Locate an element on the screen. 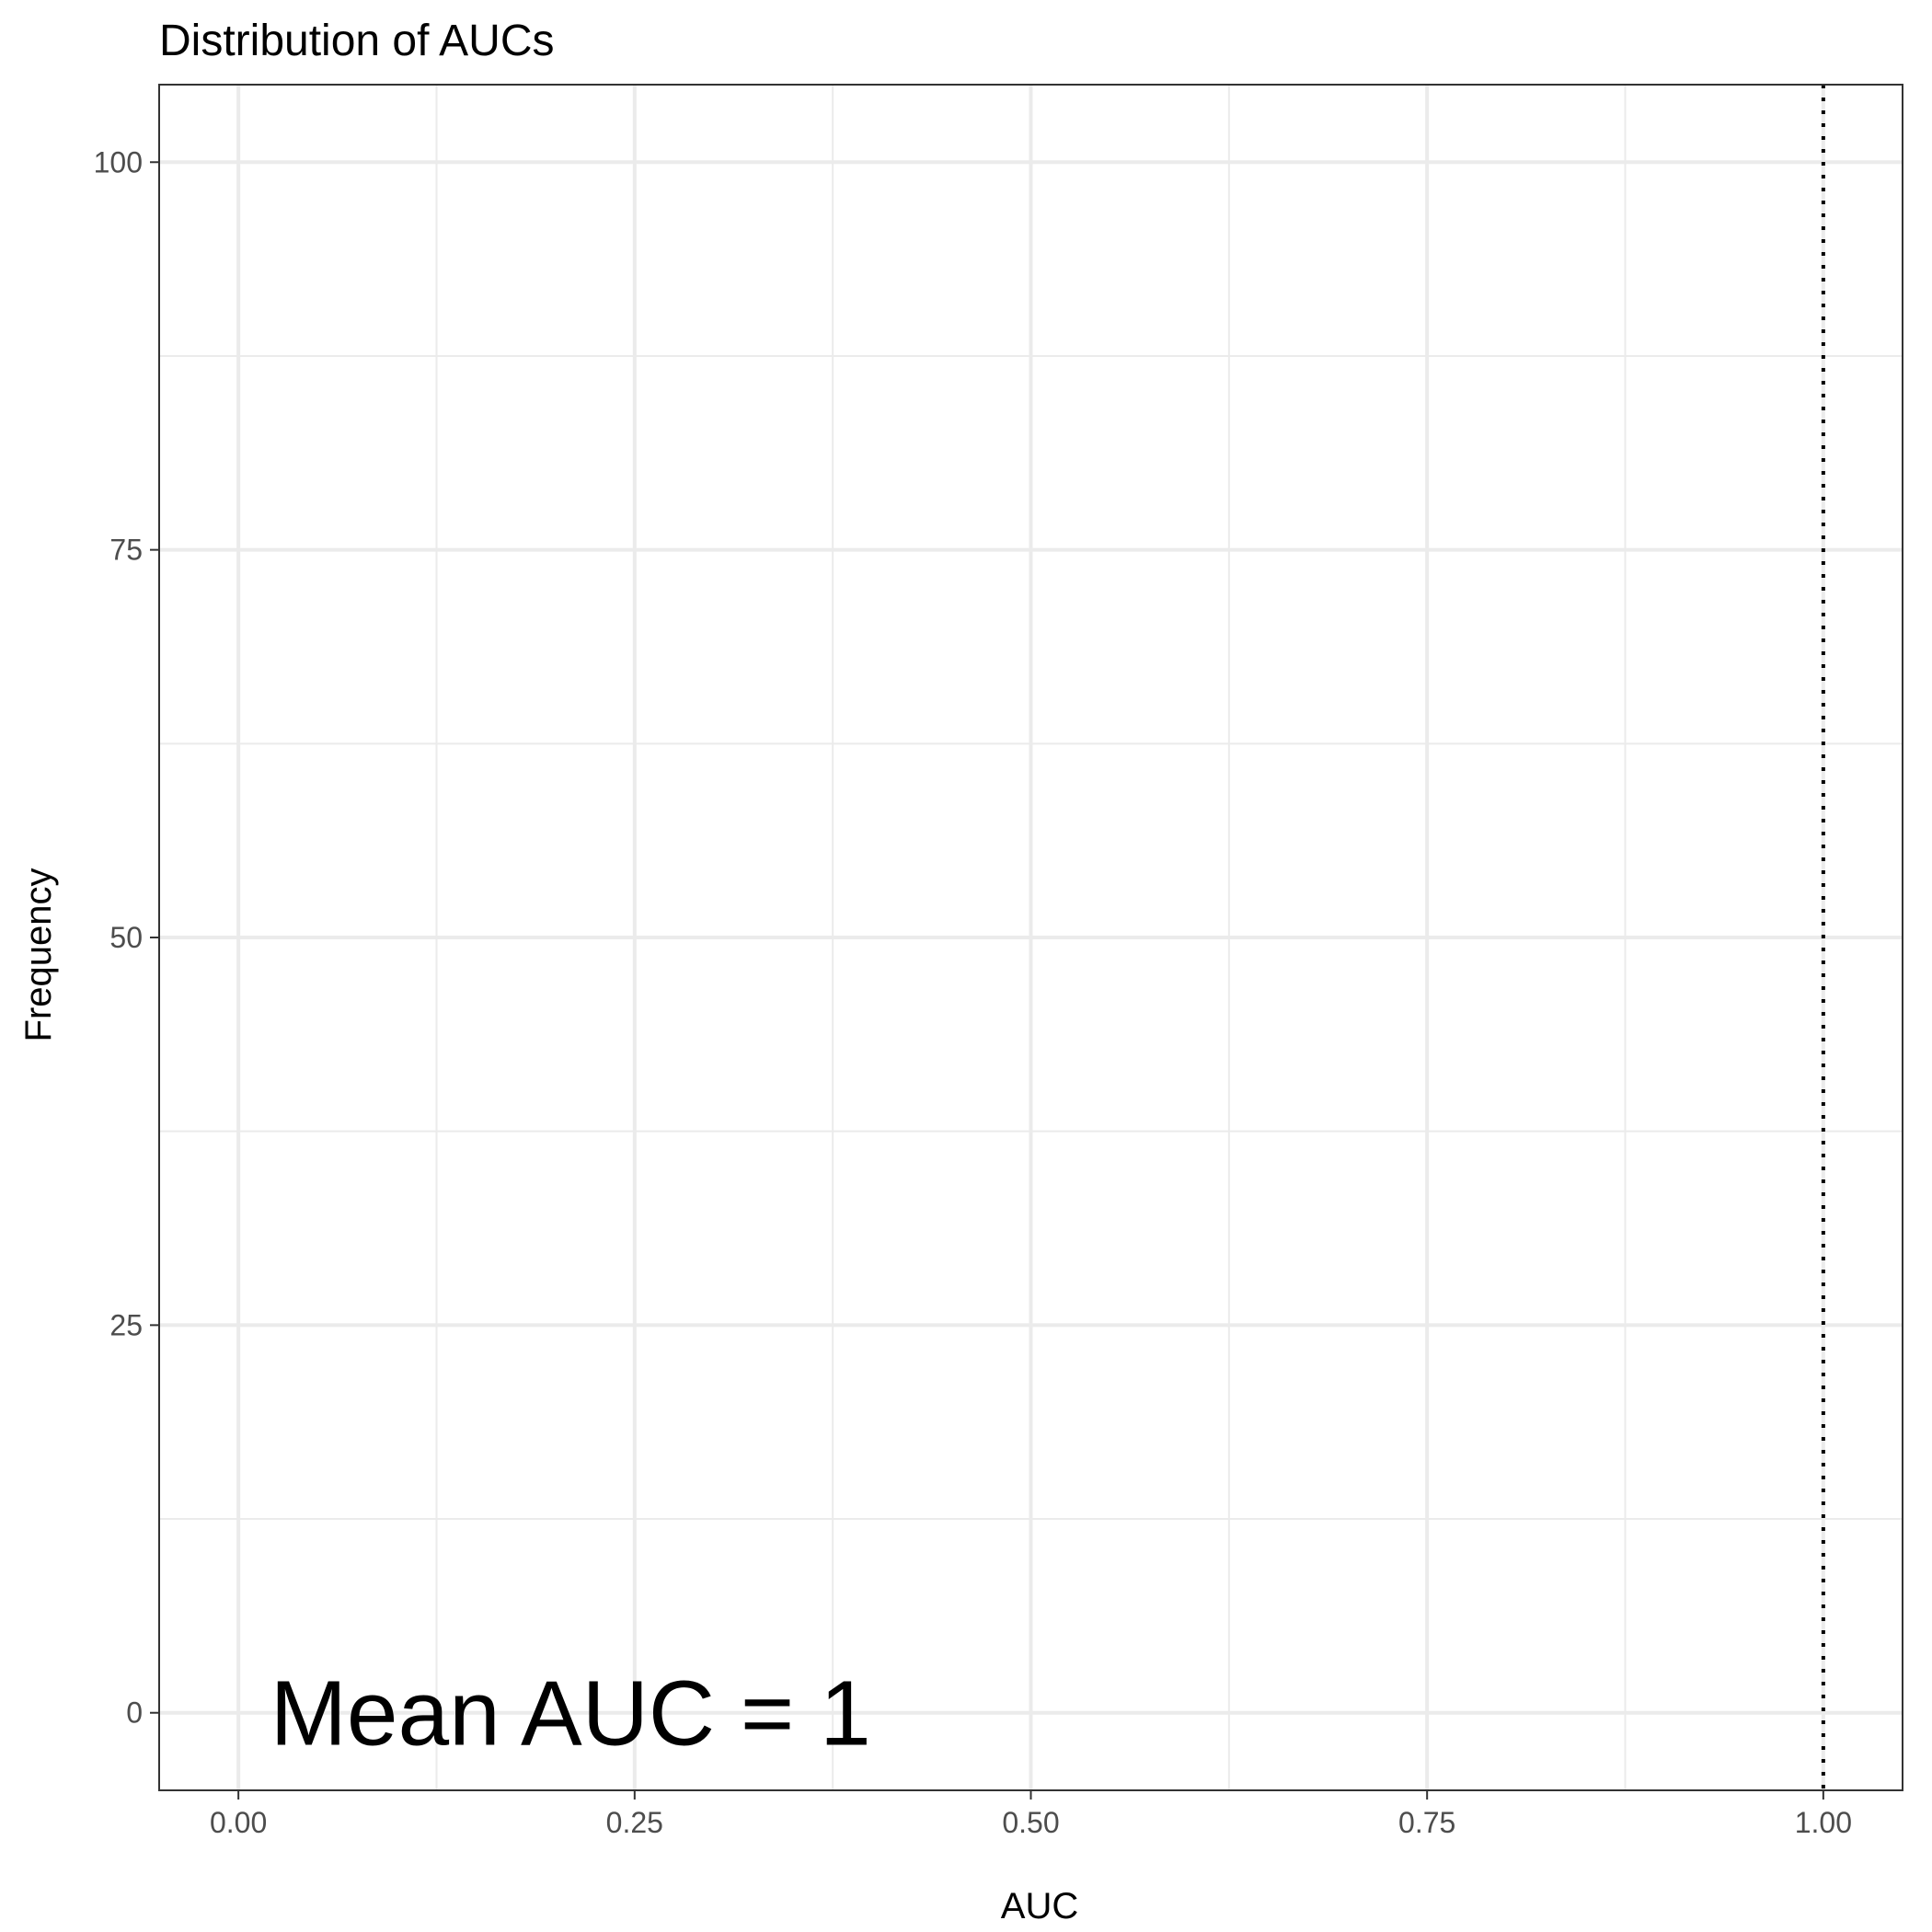 This screenshot has height=1932, width=1932. y-axis-label: Frequency is located at coordinates (38, 955).